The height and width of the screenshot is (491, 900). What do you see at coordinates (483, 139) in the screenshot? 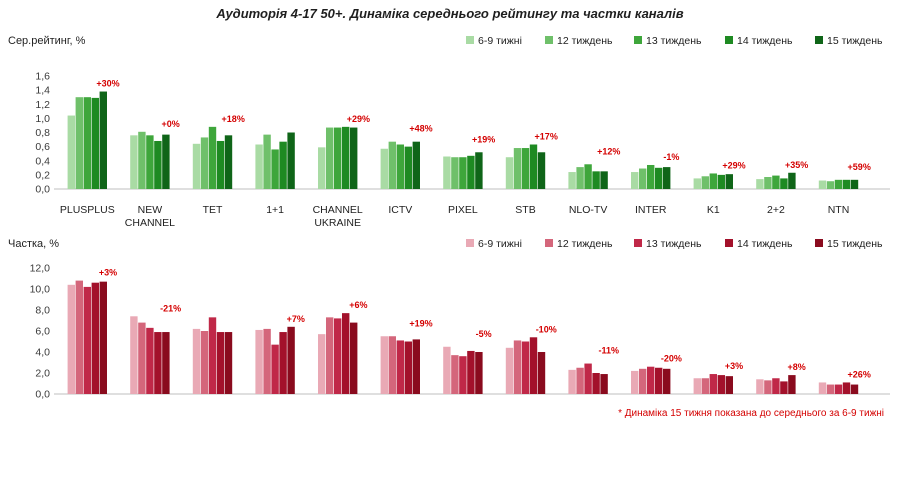
I see `rating-dynamics-label: +19%` at bounding box center [483, 139].